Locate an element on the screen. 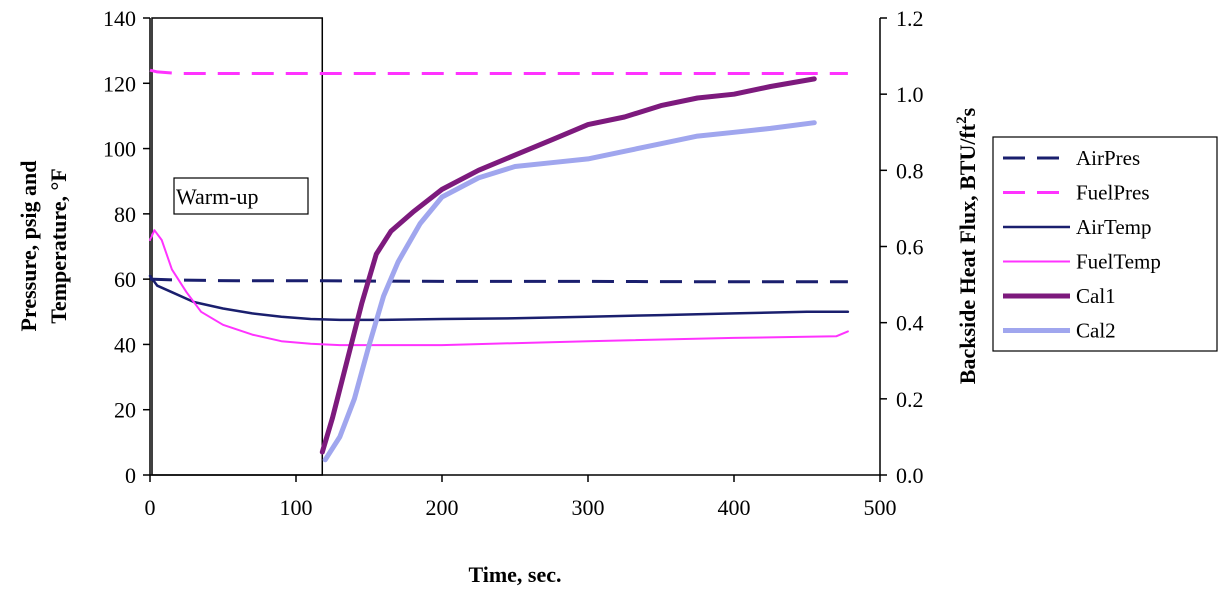 This screenshot has width=1228, height=597. x-tick-label: 300 is located at coordinates (588, 507).